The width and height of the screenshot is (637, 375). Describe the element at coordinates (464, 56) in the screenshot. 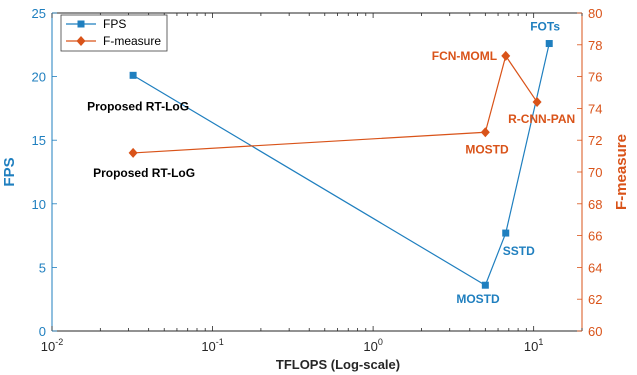

I see `point-label: FCN-MOML` at that location.